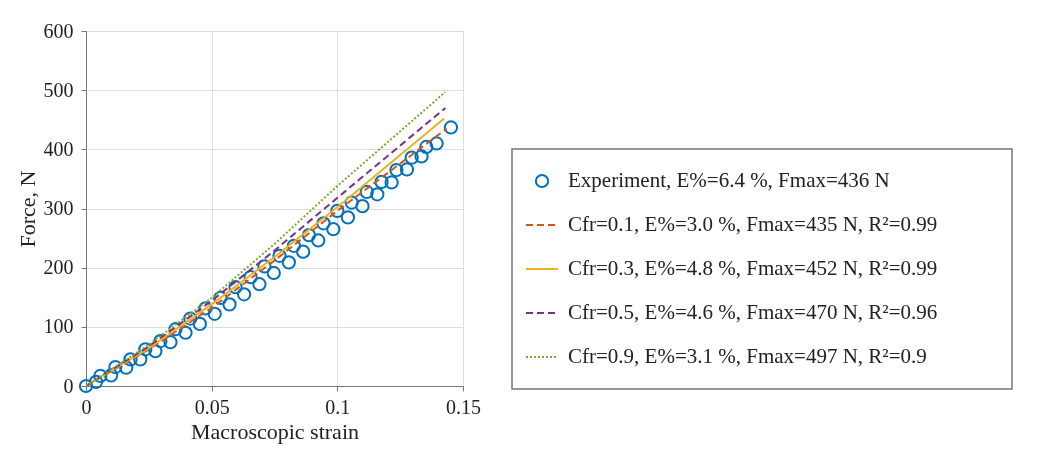 Image resolution: width=1059 pixels, height=450 pixels. What do you see at coordinates (463, 406) in the screenshot?
I see `x-tick-label: 0.15` at bounding box center [463, 406].